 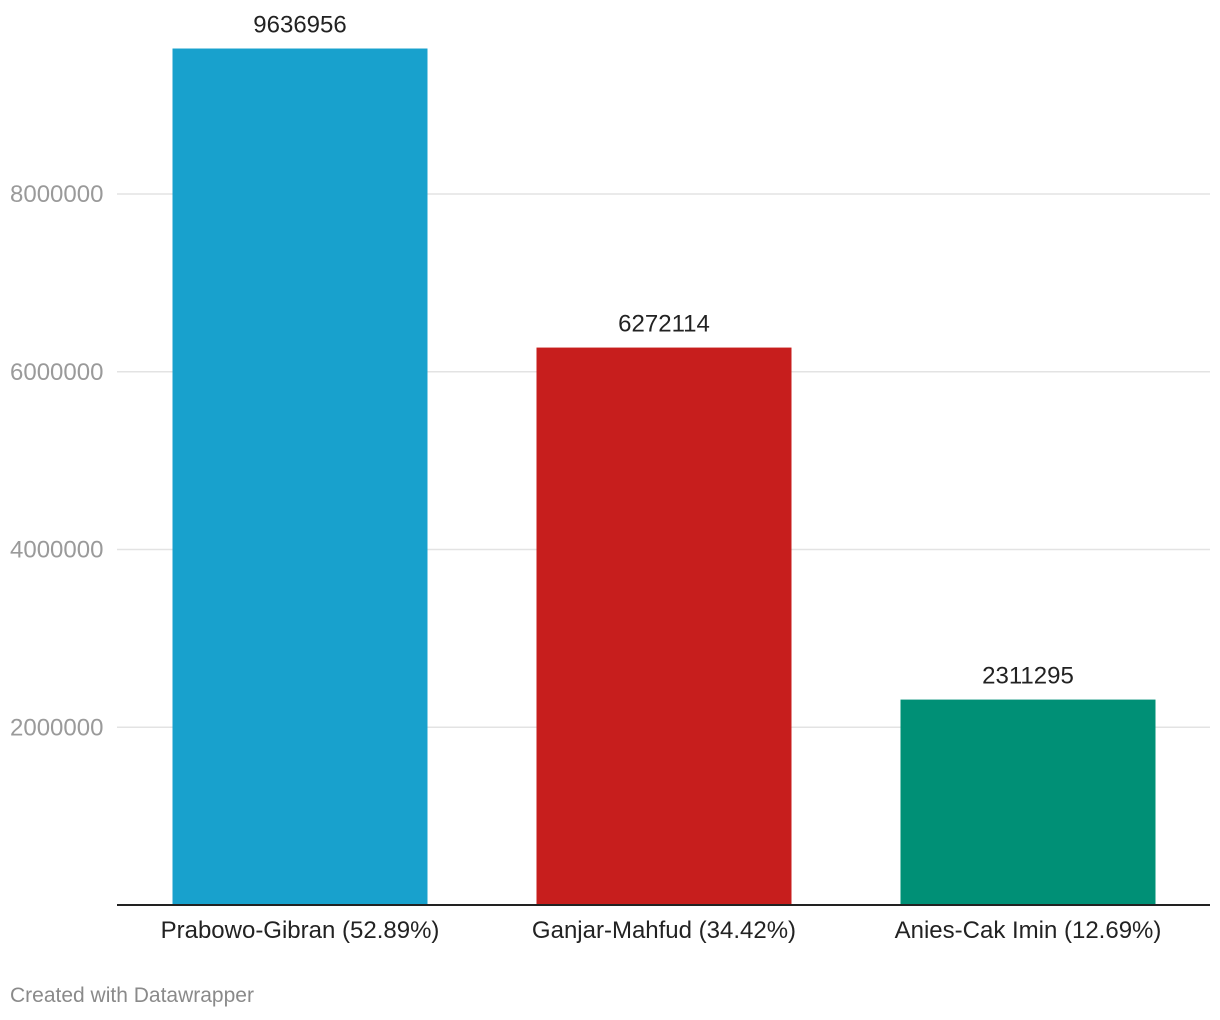 What do you see at coordinates (1028, 930) in the screenshot?
I see `x-category-label: Anies-Cak Imin (12.69%)` at bounding box center [1028, 930].